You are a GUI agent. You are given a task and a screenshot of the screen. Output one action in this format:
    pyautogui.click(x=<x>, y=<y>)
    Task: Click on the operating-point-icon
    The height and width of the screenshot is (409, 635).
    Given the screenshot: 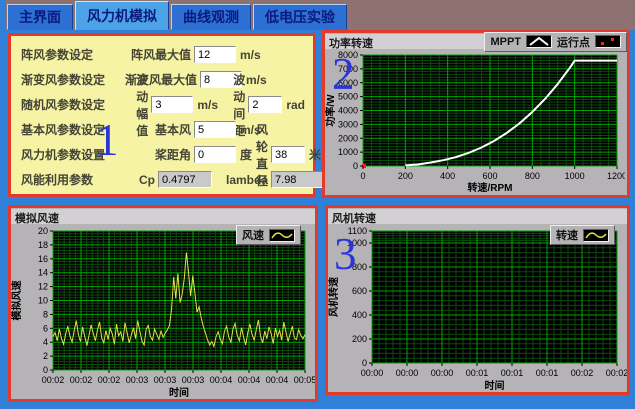 What is the action you would take?
    pyautogui.click(x=608, y=41)
    